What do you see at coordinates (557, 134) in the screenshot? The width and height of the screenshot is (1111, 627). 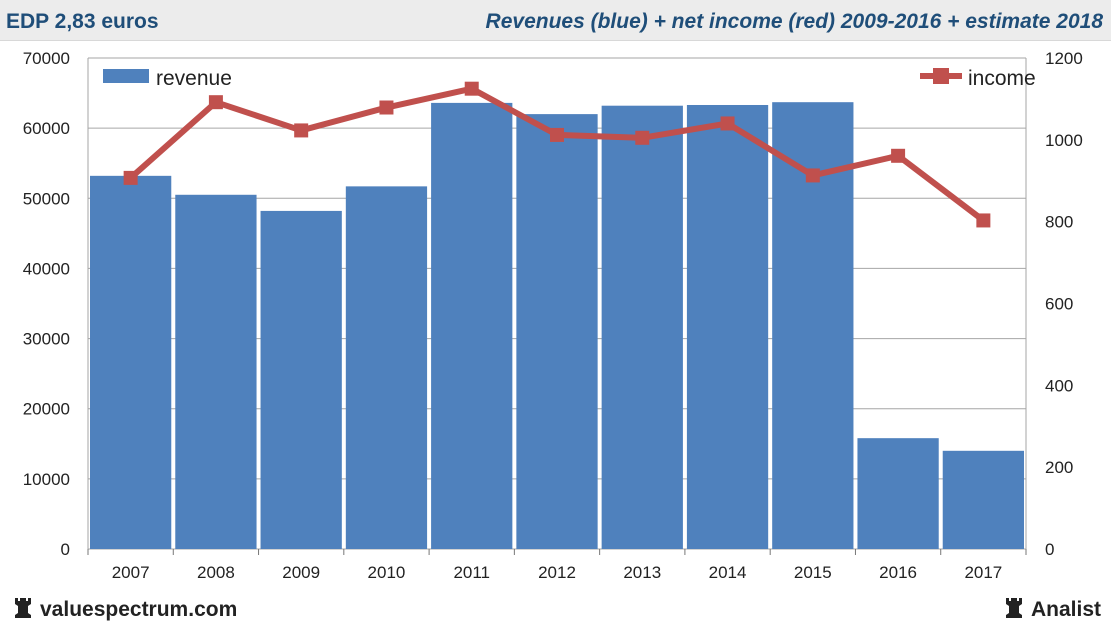 I see `income-point-2012` at bounding box center [557, 134].